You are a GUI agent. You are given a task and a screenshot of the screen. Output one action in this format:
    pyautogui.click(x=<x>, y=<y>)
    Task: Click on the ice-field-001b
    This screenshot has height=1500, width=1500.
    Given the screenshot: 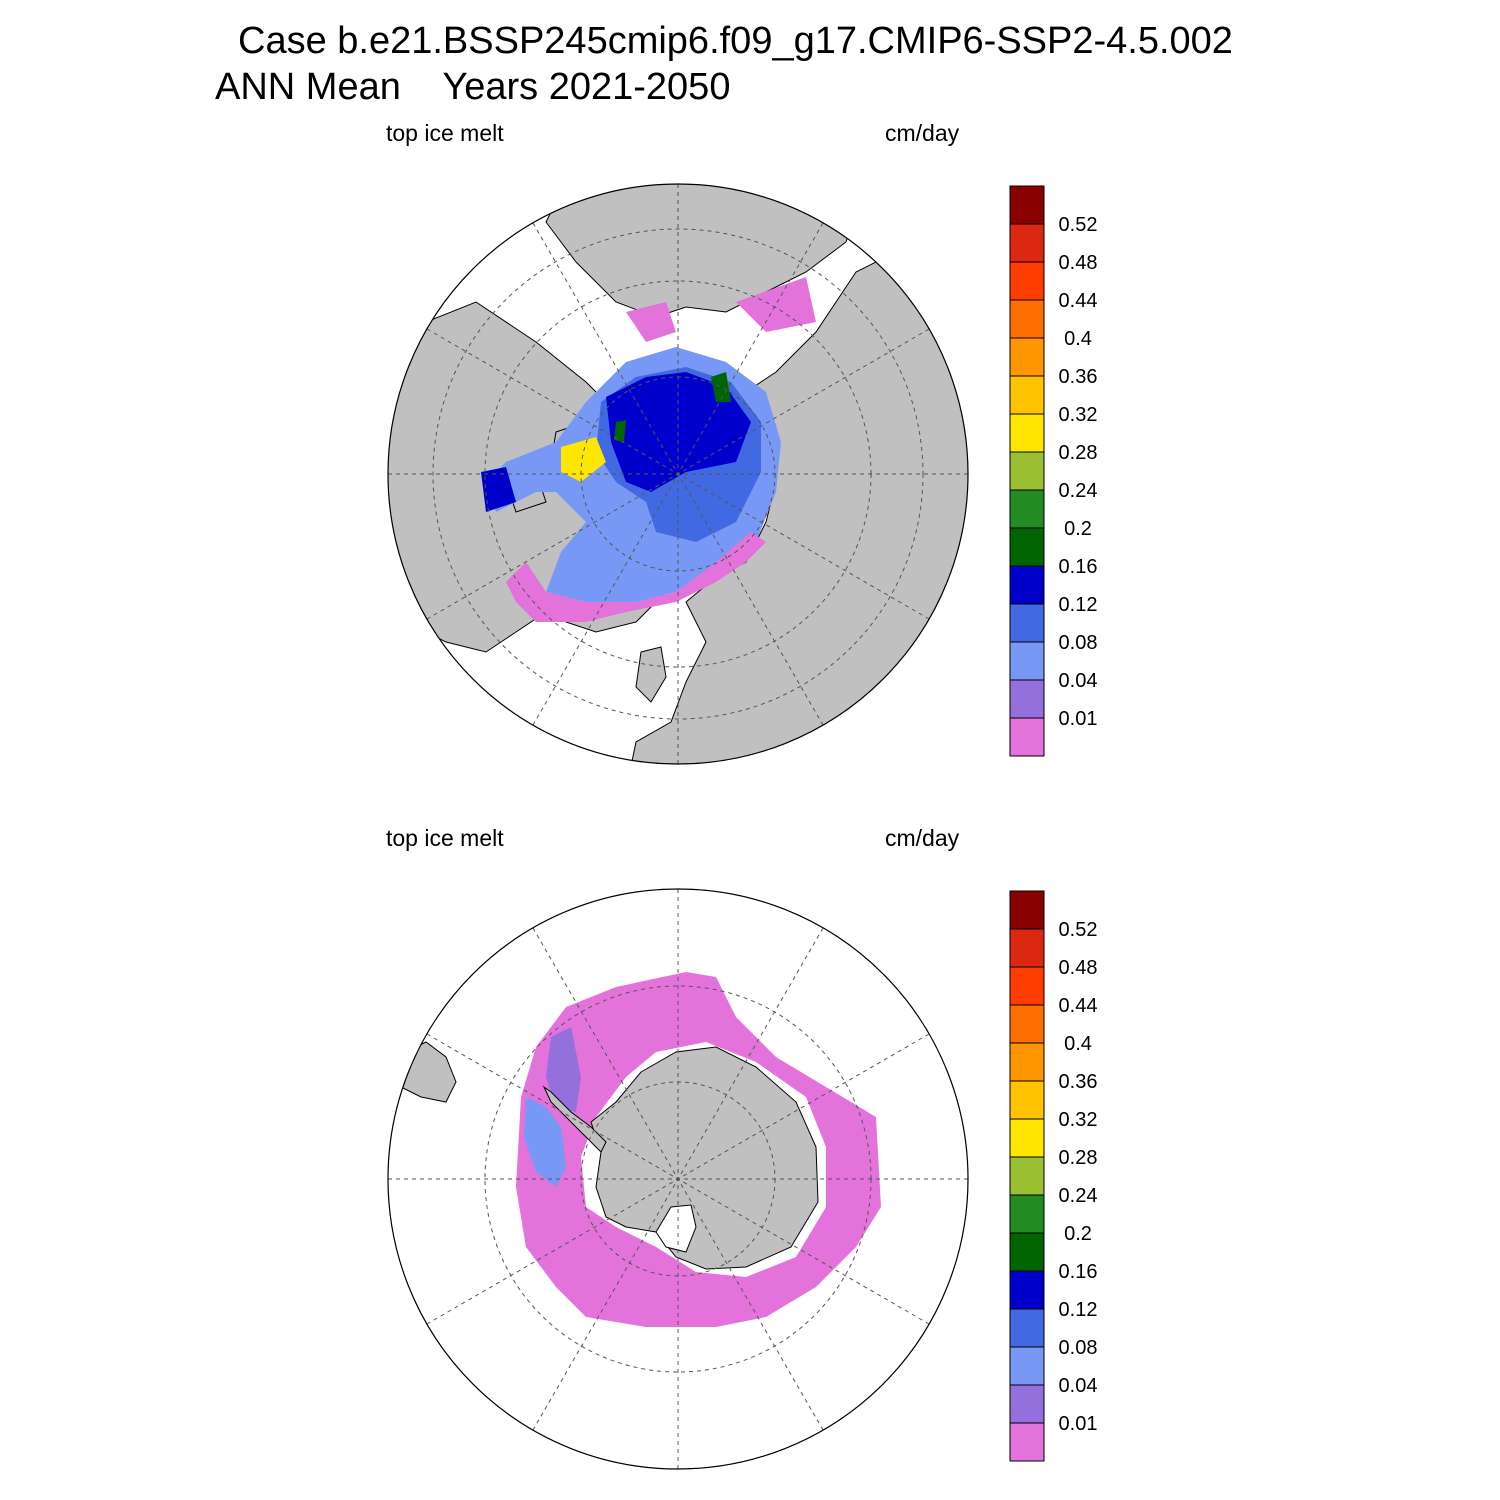 What is the action you would take?
    pyautogui.click(x=636, y=577)
    